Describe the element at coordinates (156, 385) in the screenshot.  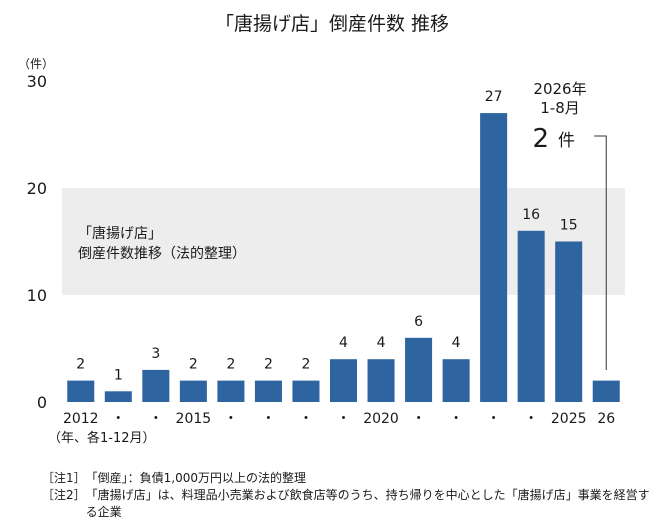
I see `bar-2014` at that location.